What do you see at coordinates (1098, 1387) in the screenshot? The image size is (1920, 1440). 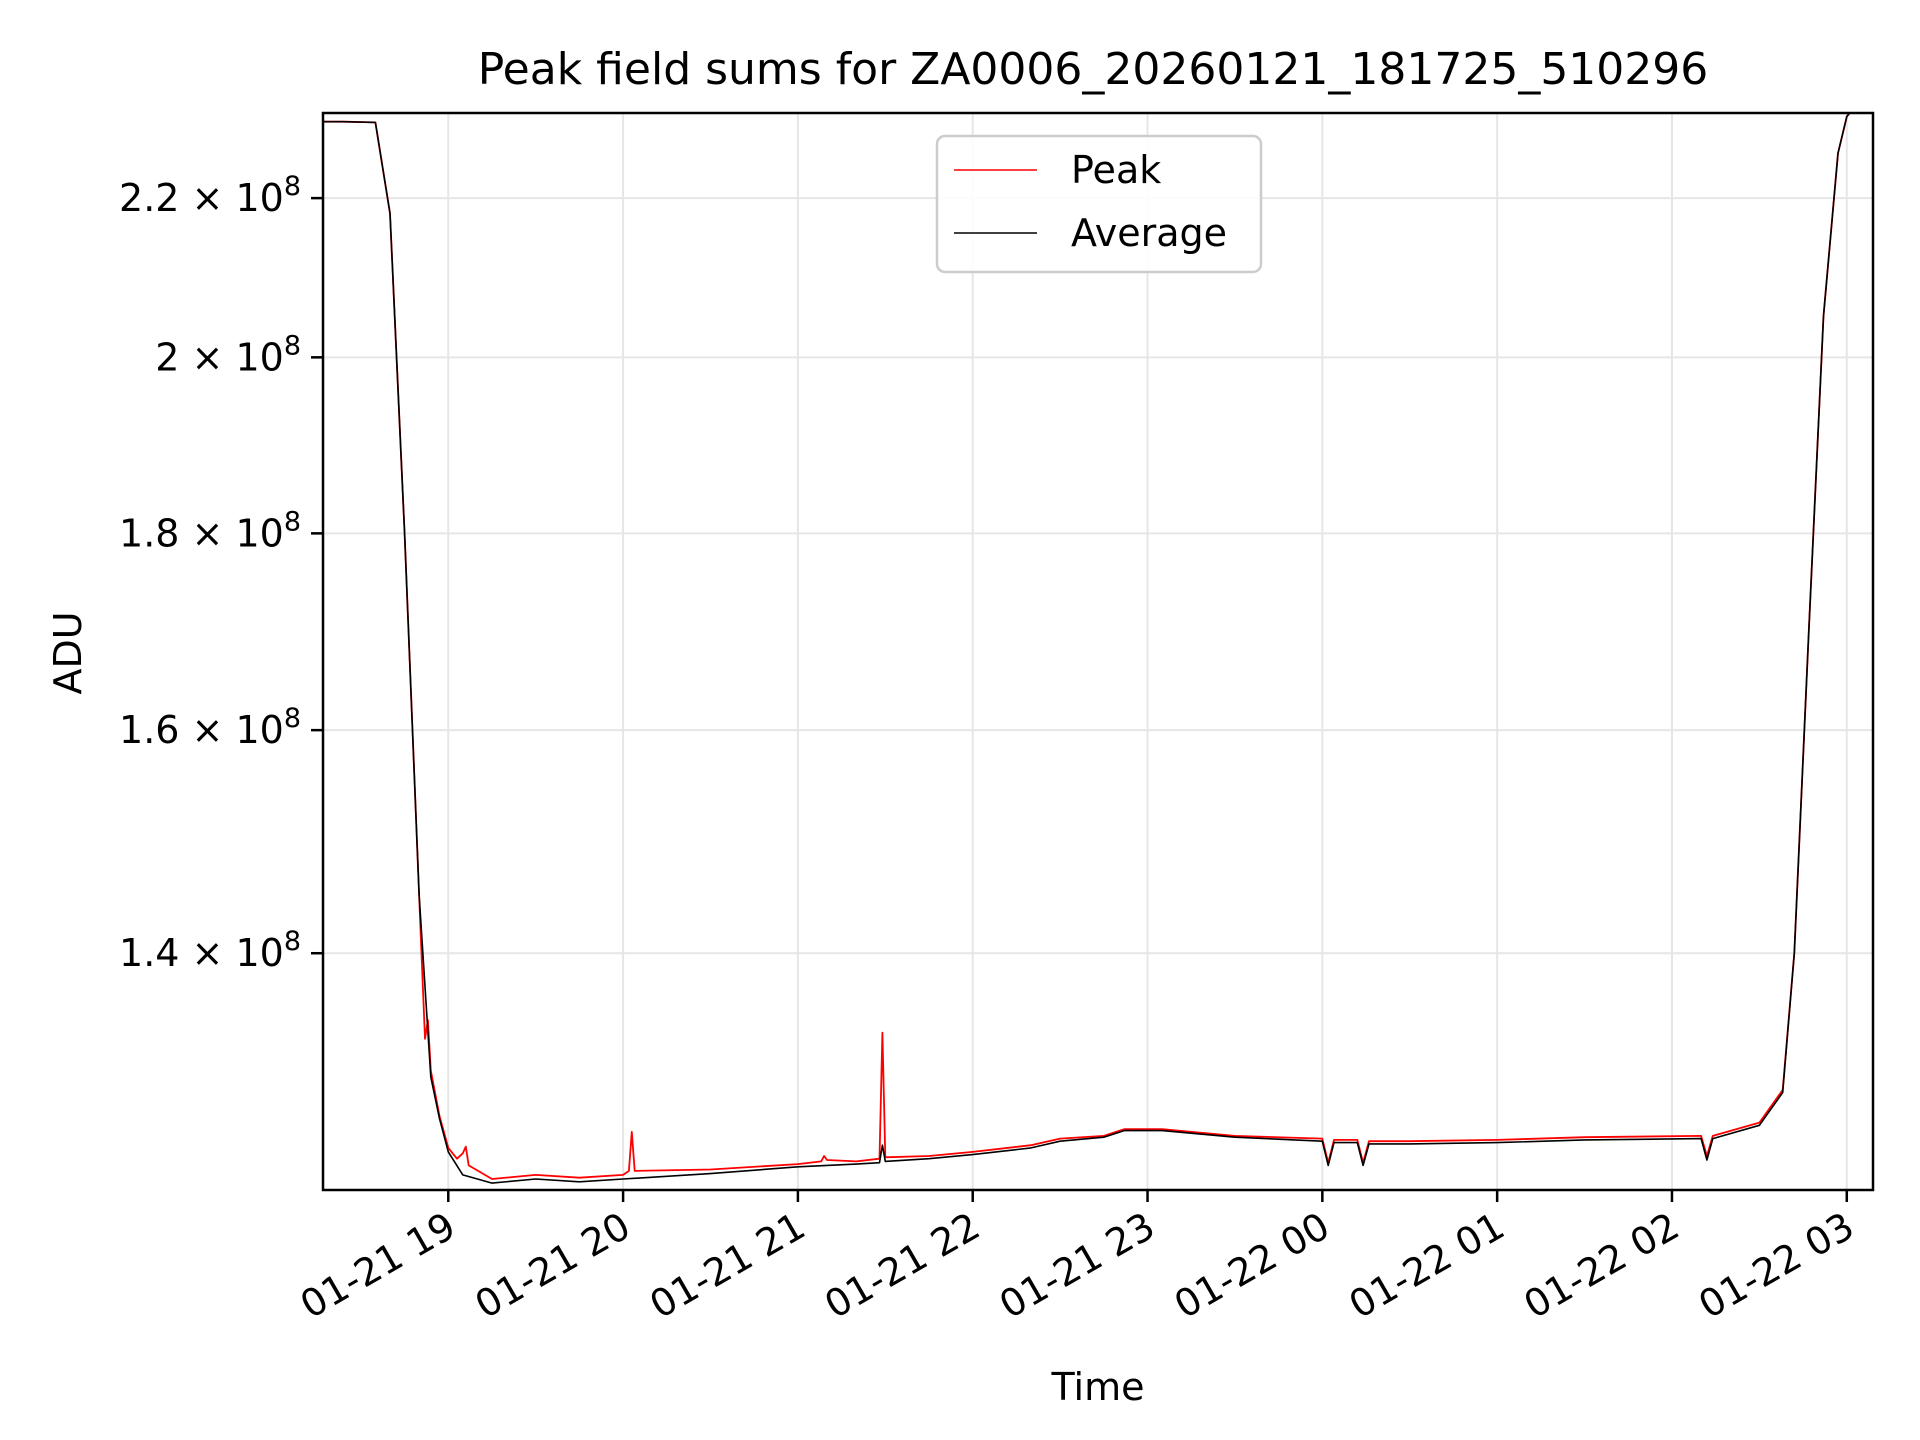 I see `x-axis-label: Time` at bounding box center [1098, 1387].